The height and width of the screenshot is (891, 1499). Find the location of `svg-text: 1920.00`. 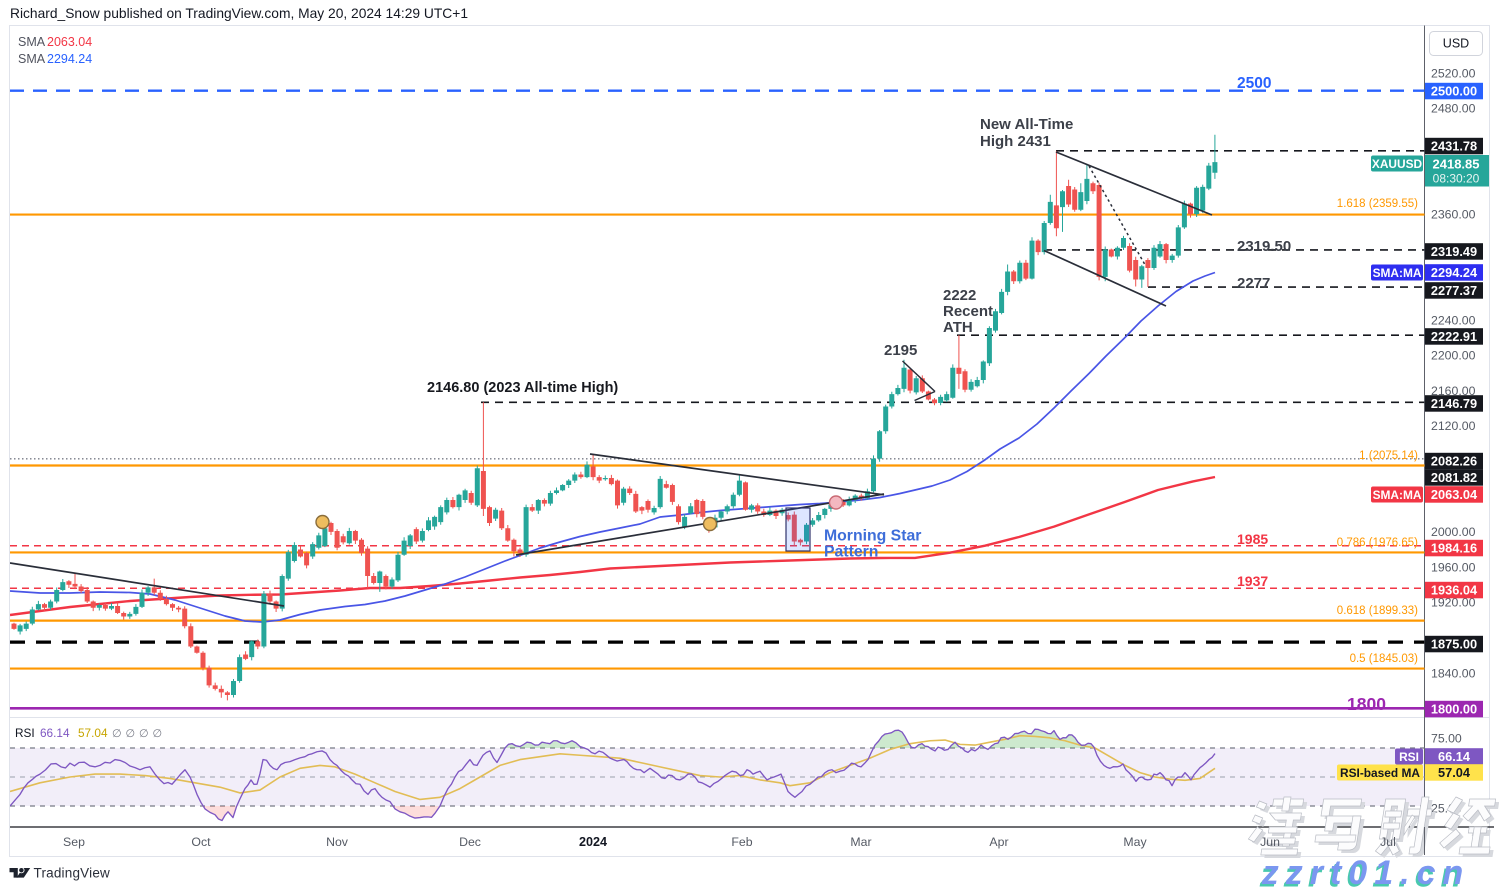

svg-text: 1920.00 is located at coordinates (1453, 603).